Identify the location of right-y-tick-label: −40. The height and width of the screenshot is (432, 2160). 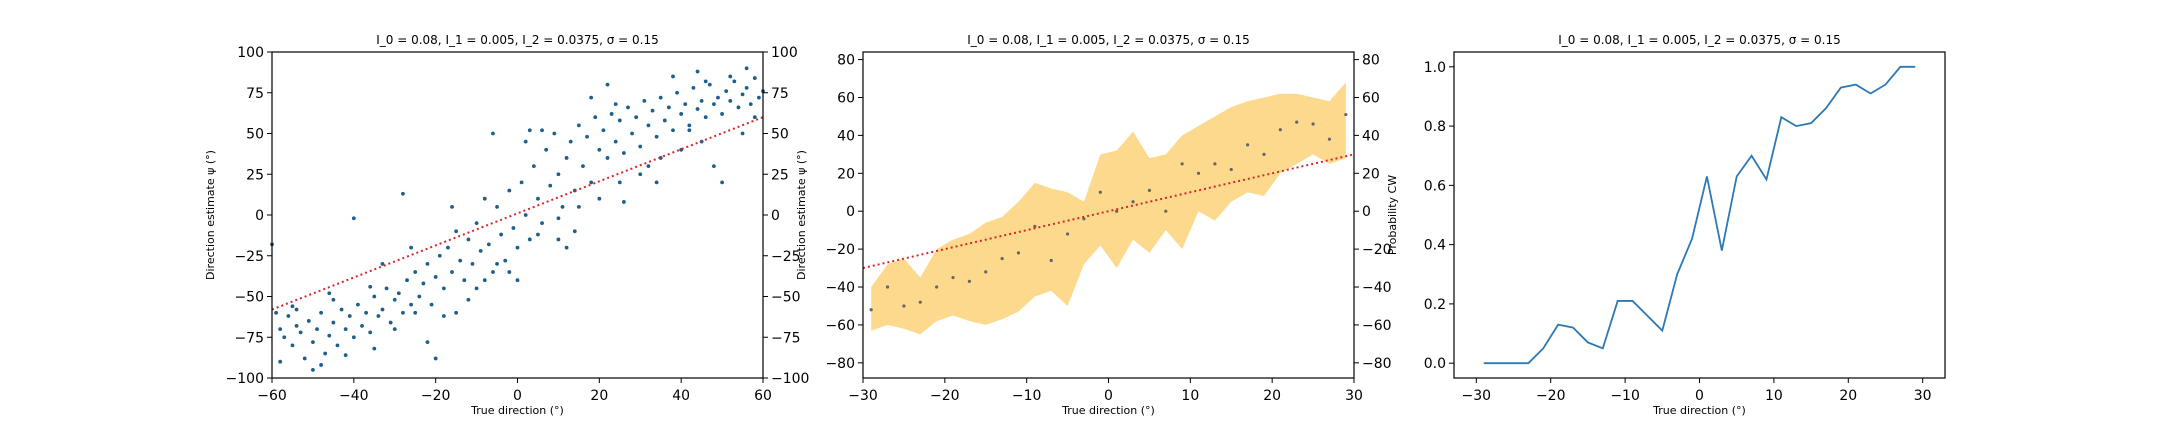
(1377, 288).